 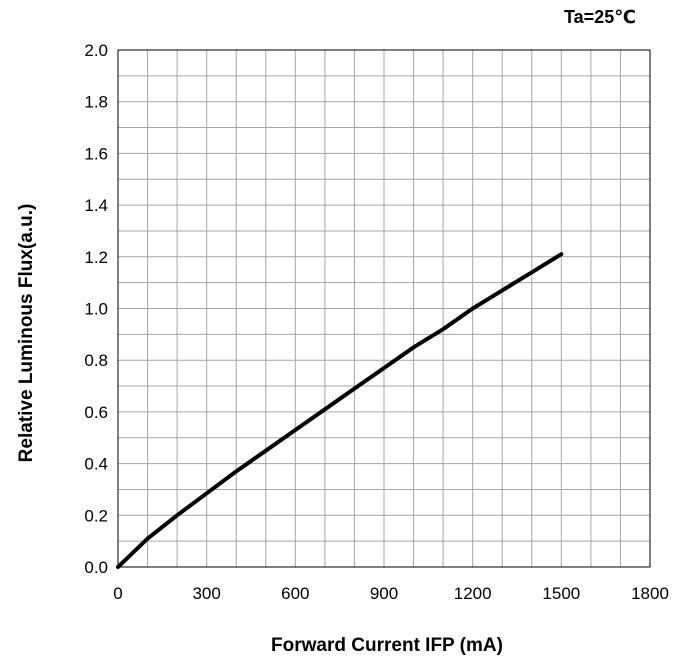 What do you see at coordinates (473, 593) in the screenshot?
I see `x-tick-label: 1200` at bounding box center [473, 593].